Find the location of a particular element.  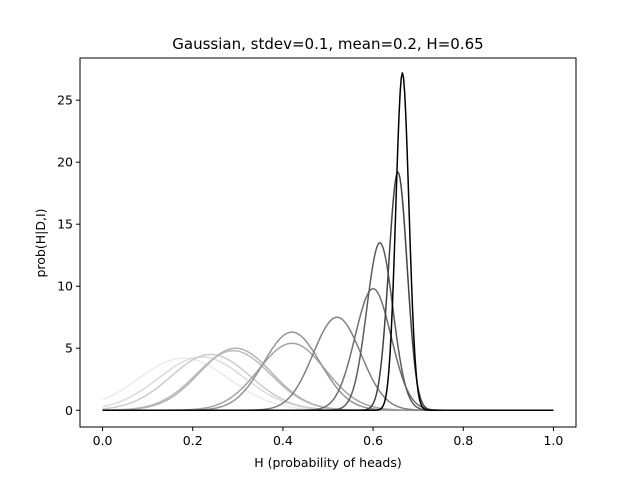

y-axis-ticks: 0 5 10 15 20 25 is located at coordinates (68, 255).